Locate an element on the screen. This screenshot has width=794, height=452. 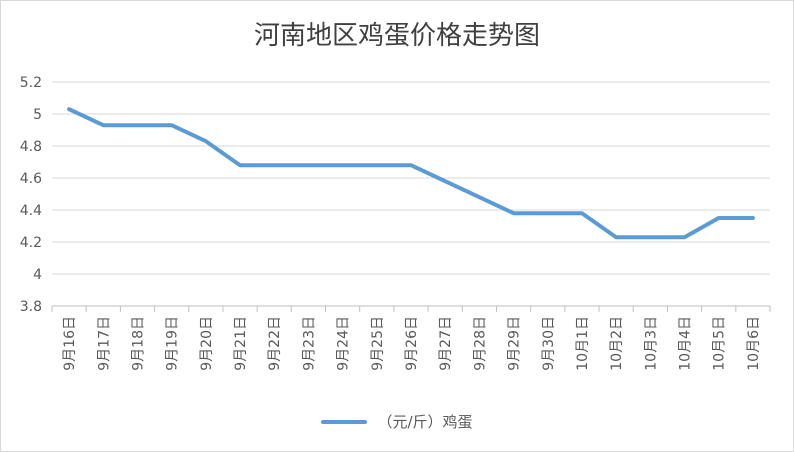
y-tick-label: 5 is located at coordinates (37, 115).